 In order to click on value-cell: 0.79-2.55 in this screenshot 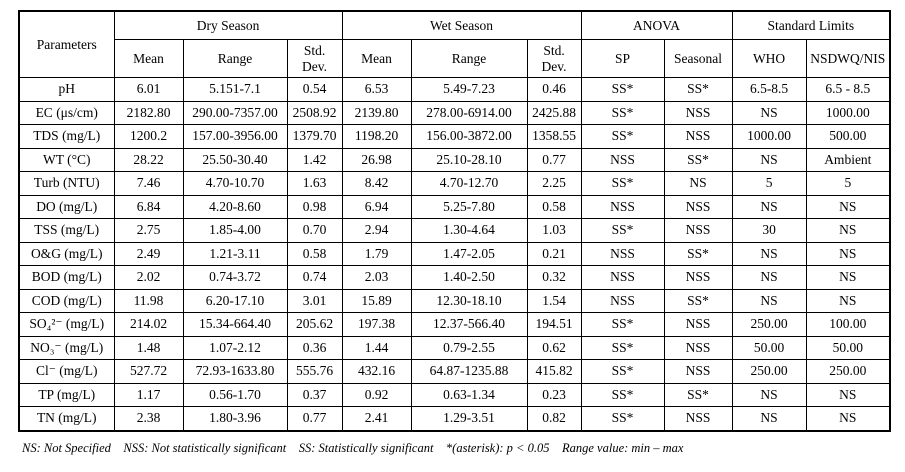, I will do `click(469, 347)`.